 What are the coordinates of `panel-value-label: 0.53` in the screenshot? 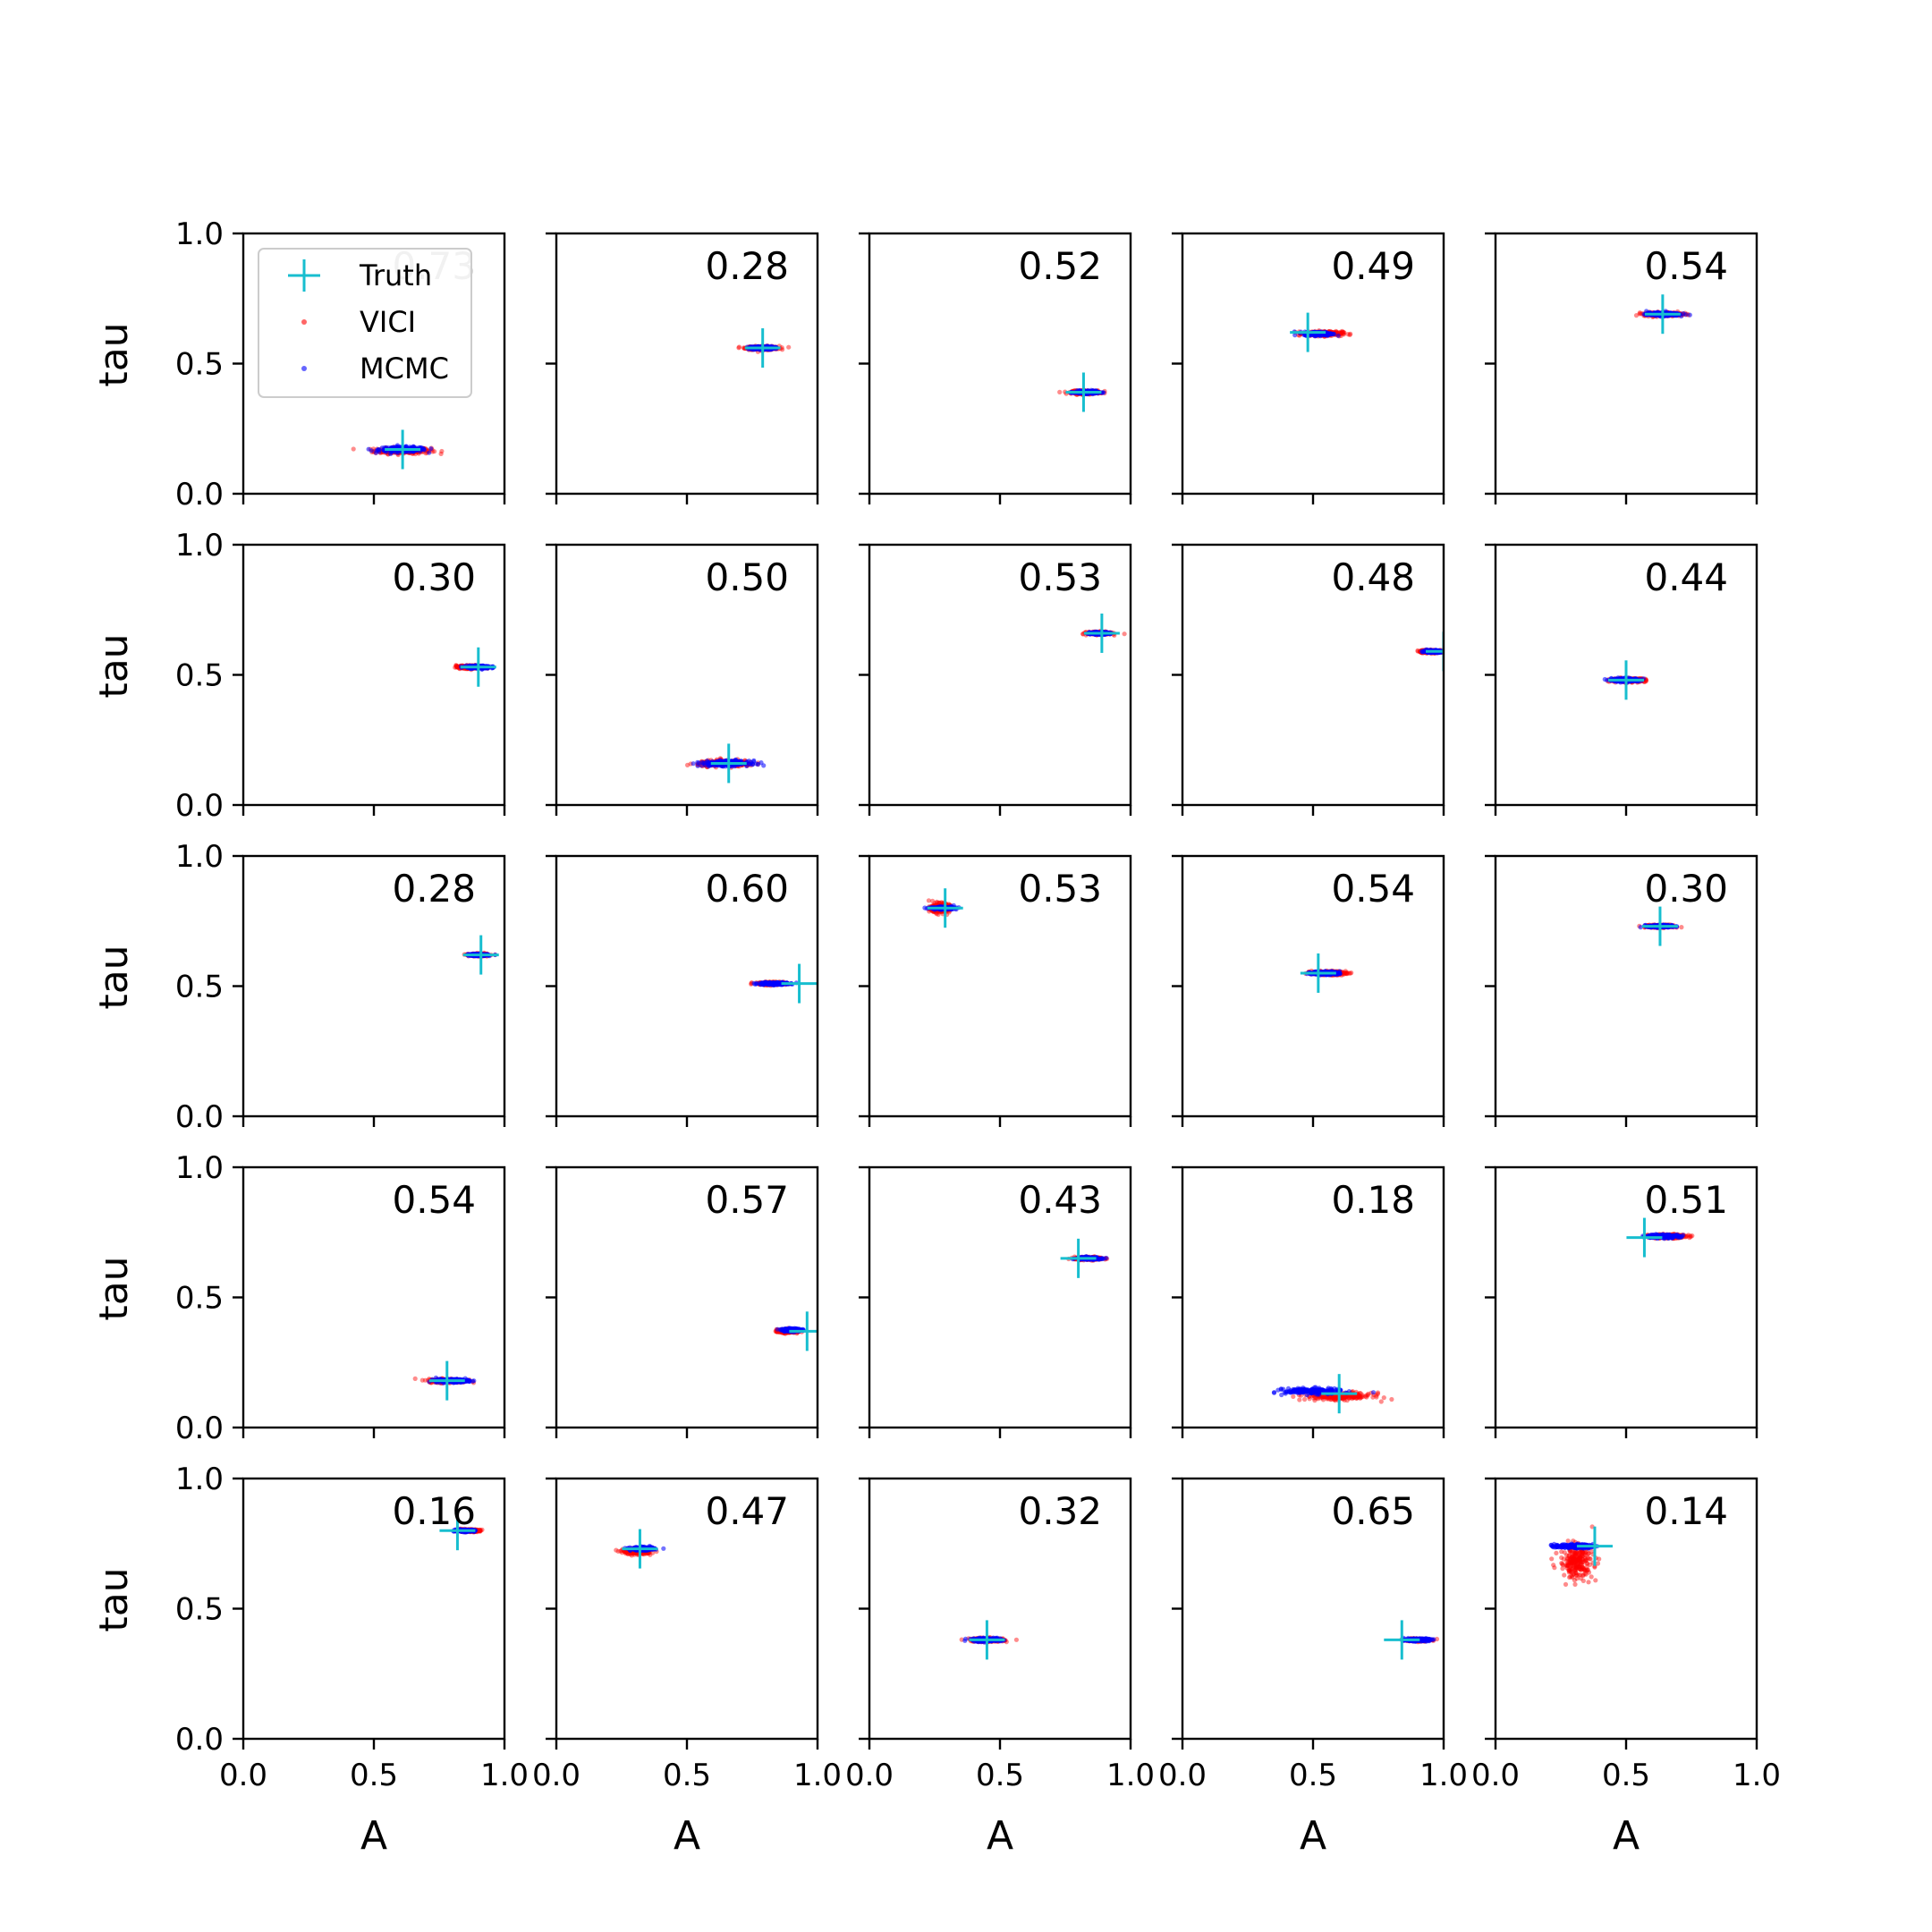 It's located at (1060, 577).